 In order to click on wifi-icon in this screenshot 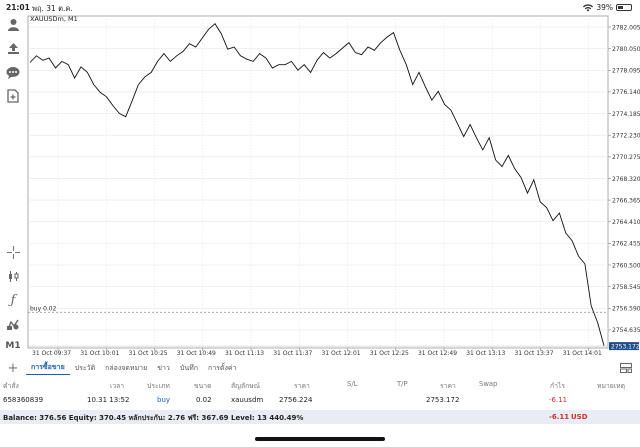, I will do `click(588, 7)`.